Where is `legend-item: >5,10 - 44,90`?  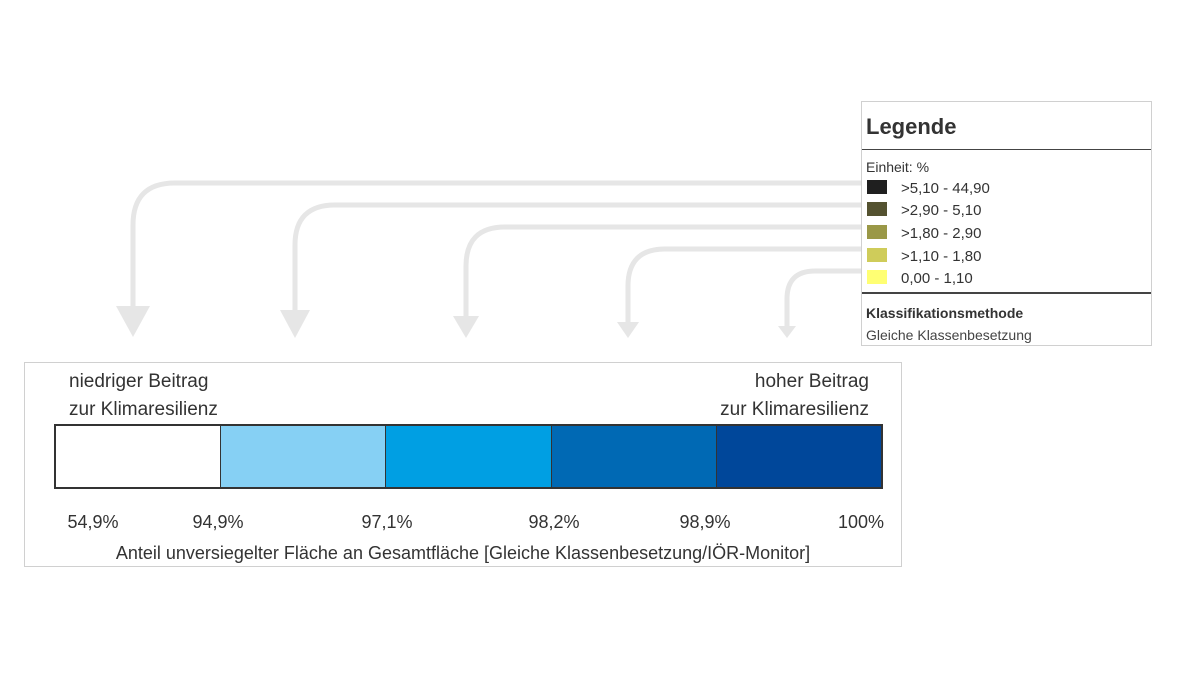
legend-item: >5,10 - 44,90 is located at coordinates (1007, 188).